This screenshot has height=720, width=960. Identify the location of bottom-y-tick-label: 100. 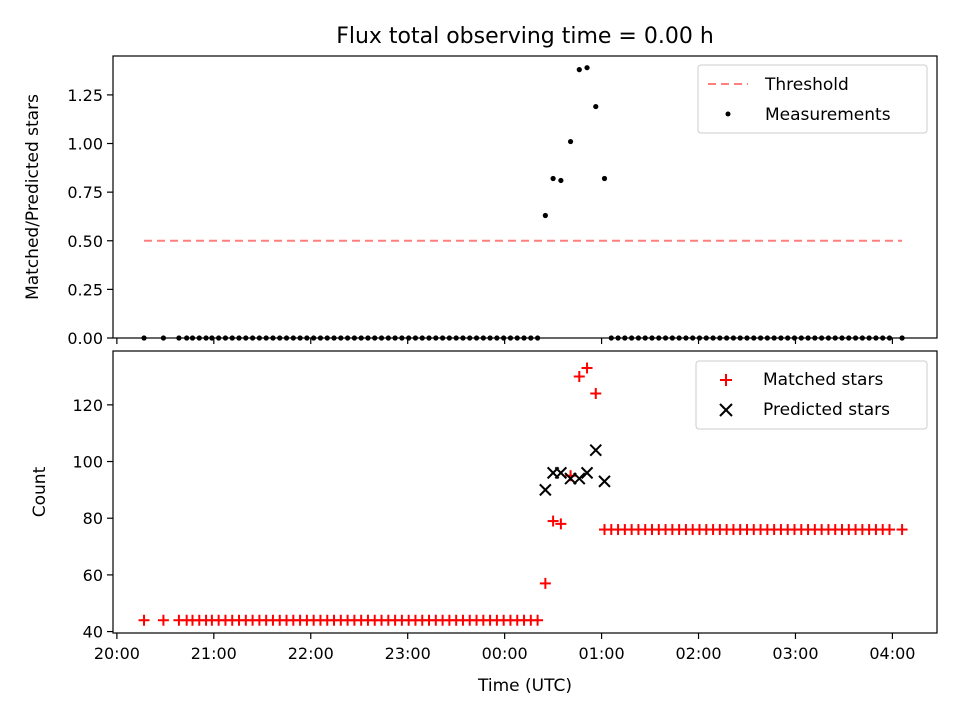
(87, 462).